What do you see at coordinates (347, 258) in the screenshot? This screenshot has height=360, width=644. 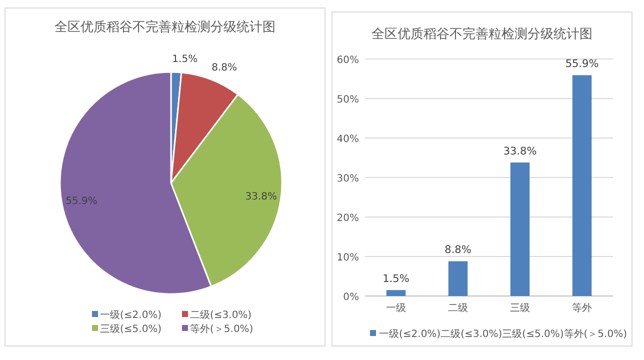 I see `y-tick-label: 10%` at bounding box center [347, 258].